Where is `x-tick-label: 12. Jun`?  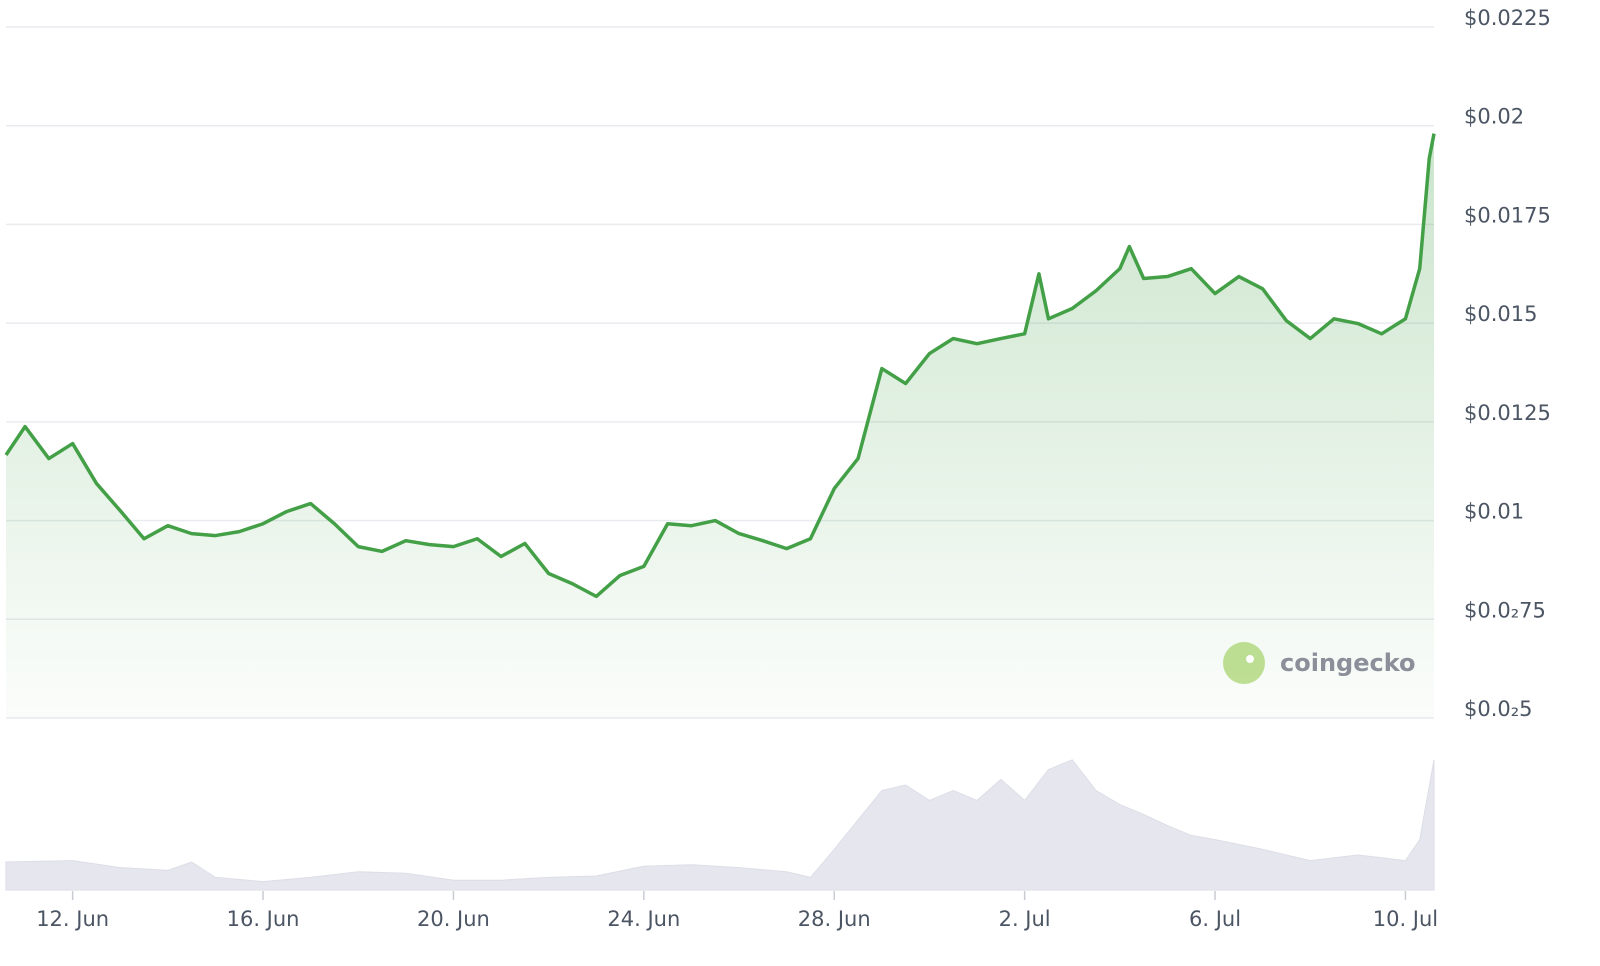 x-tick-label: 12. Jun is located at coordinates (72, 919).